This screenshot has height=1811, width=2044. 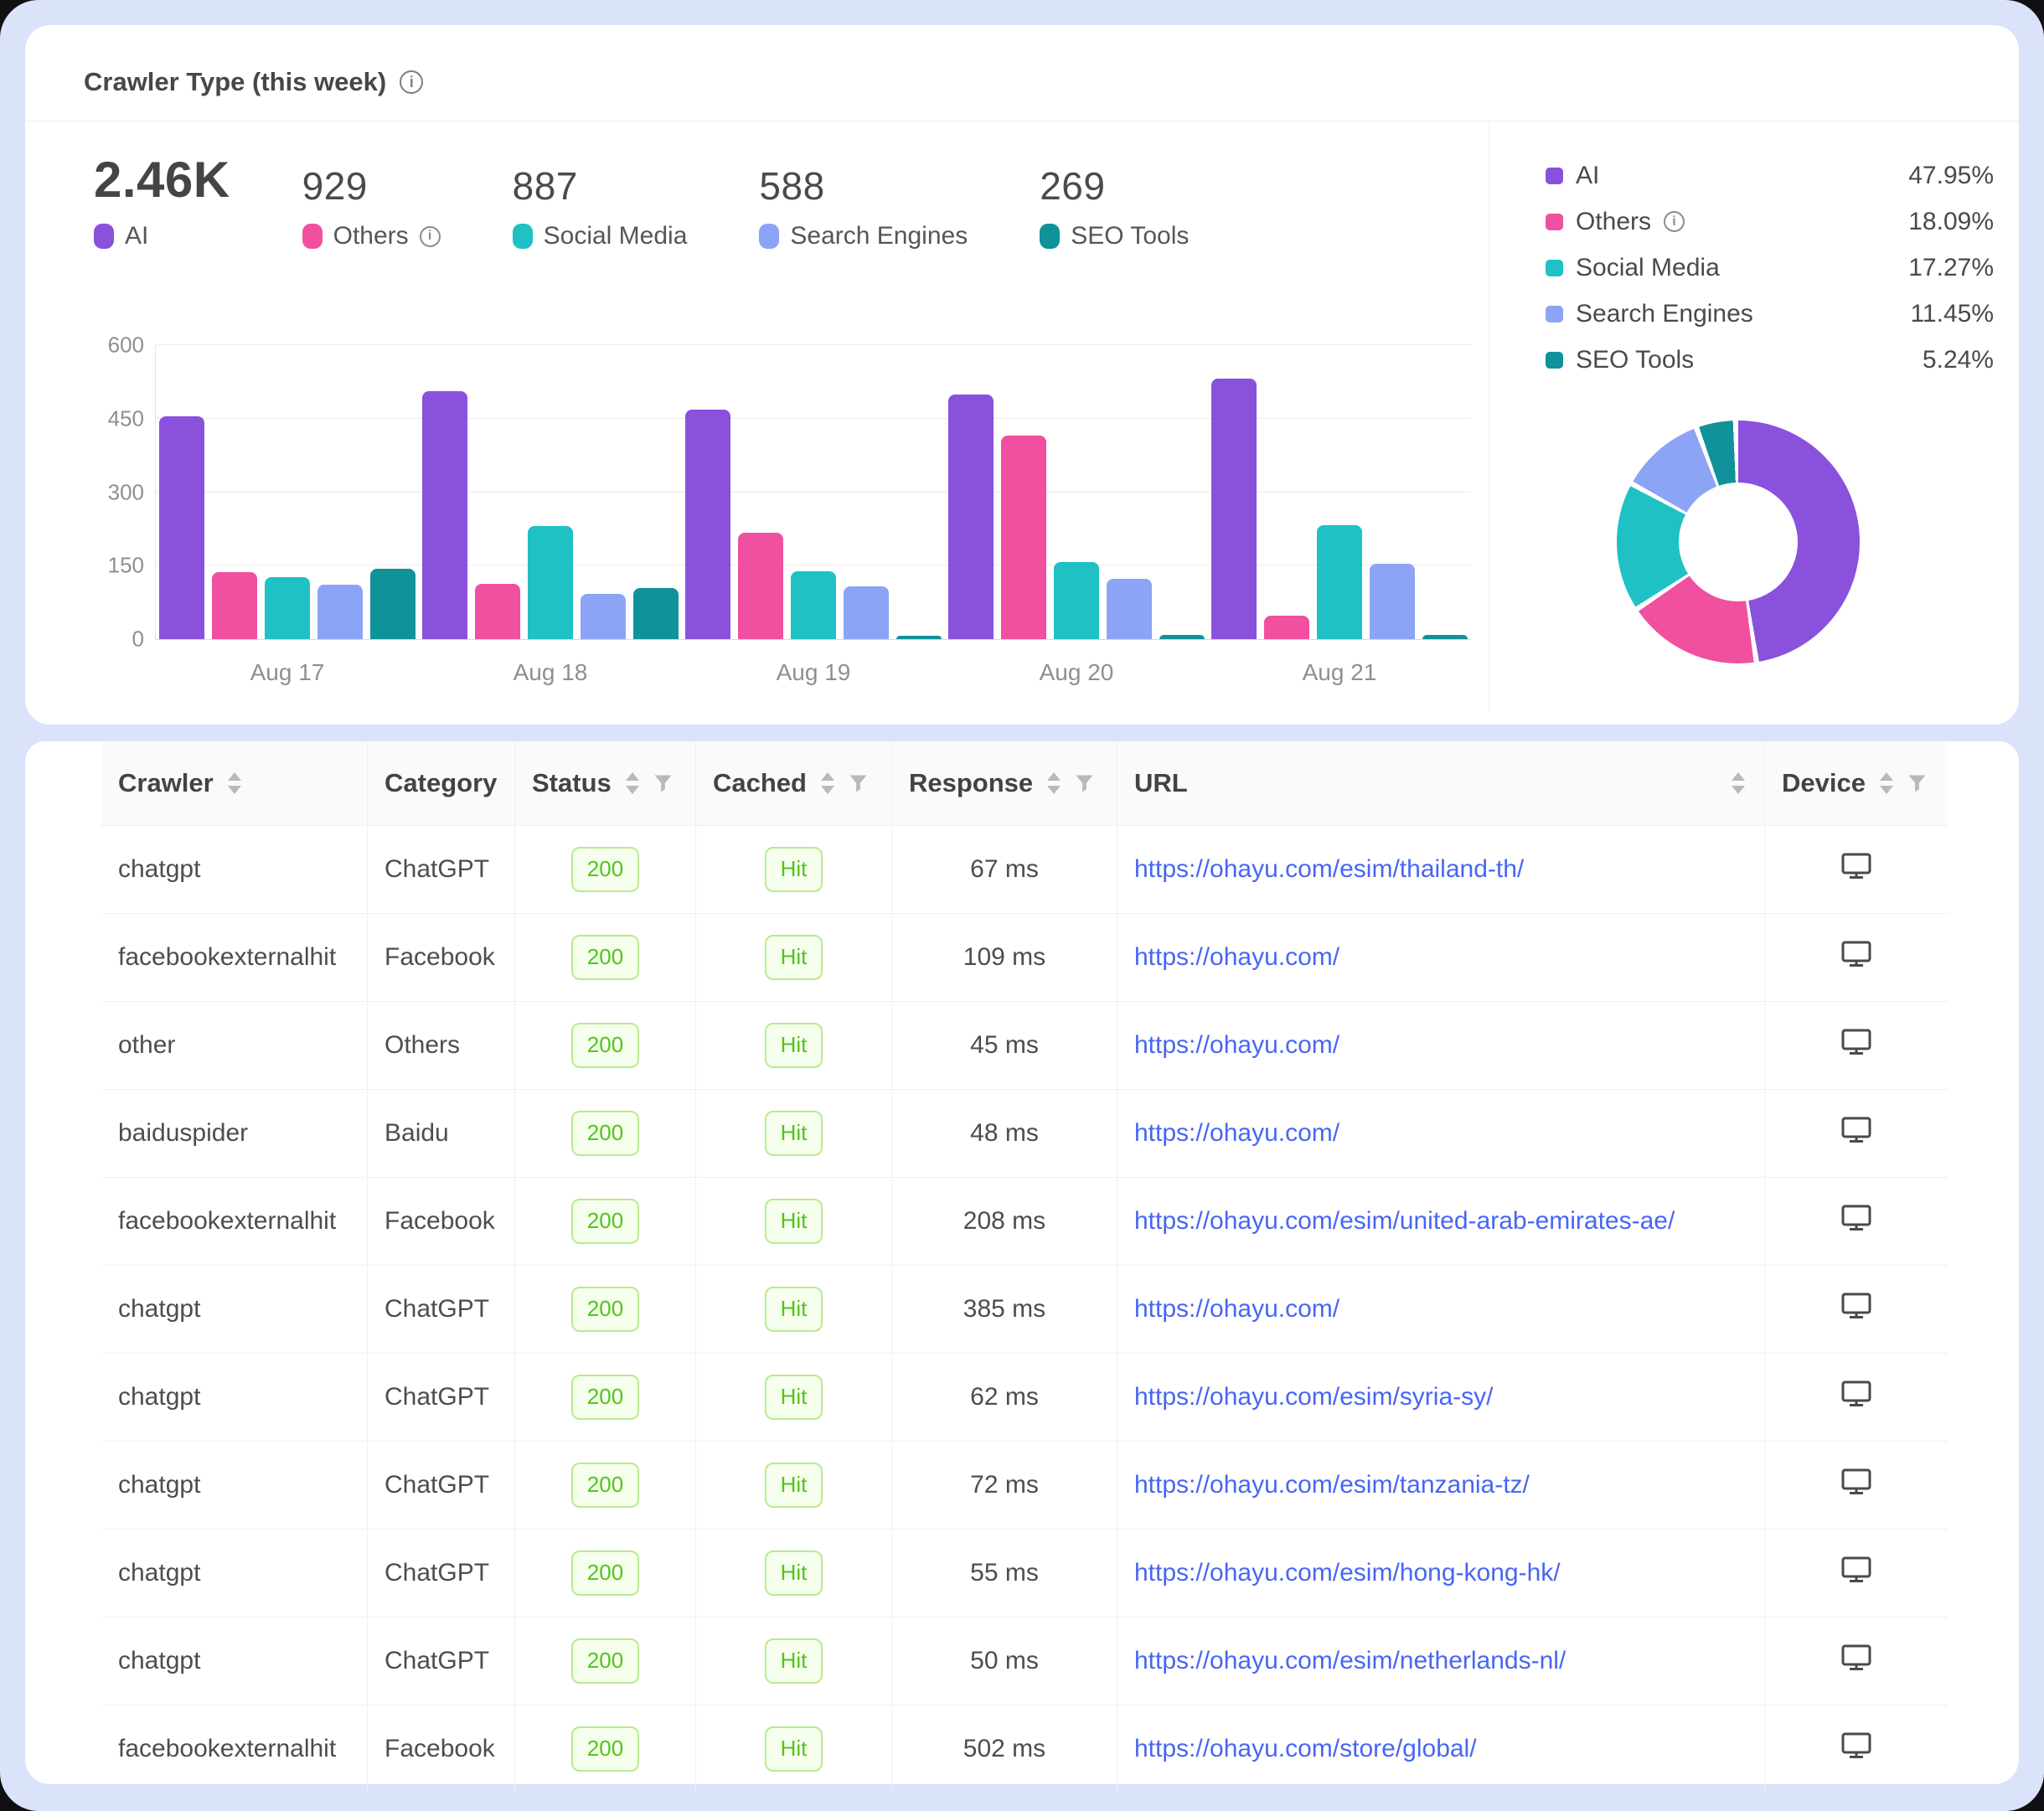 I want to click on url-link: https://ohayu.com/esim/tanzania-tz/, so click(x=1332, y=1485).